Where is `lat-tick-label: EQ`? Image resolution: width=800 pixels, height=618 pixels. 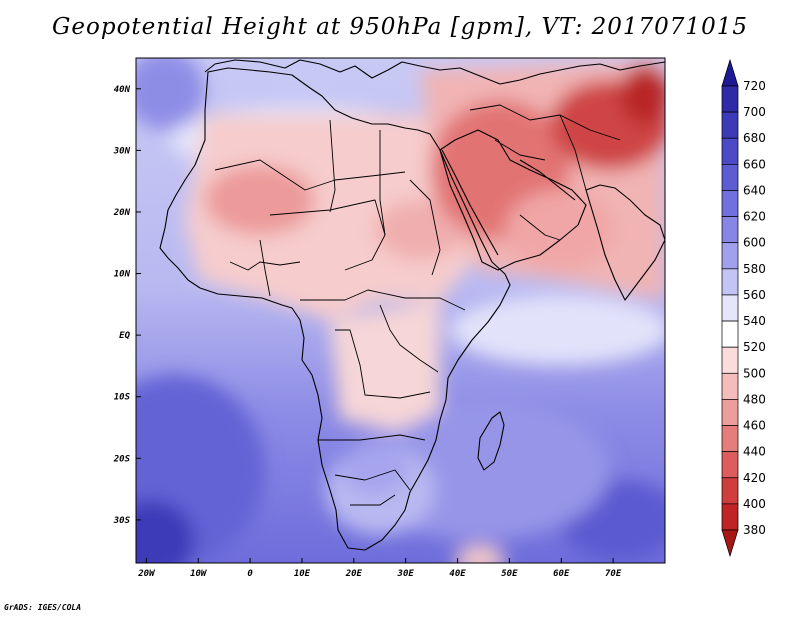 lat-tick-label: EQ is located at coordinates (124, 336).